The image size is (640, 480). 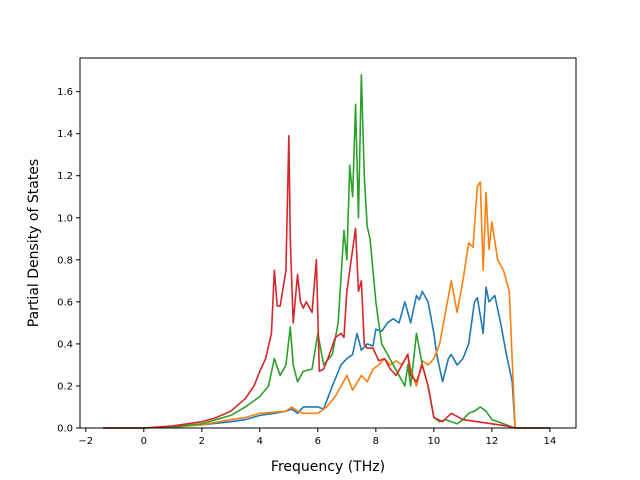 I want to click on y-axis-ticks: 0.0 0.2 0.4 0.6 0.8 1.0 1.2 1.4 1.6, so click(x=68, y=261).